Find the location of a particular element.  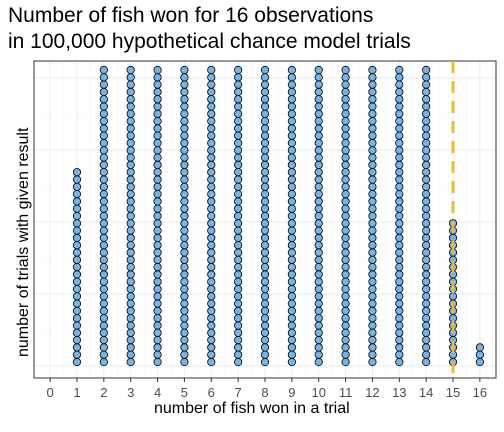

chart-title-line-1: Number of fish won for 16 observations is located at coordinates (191, 15).